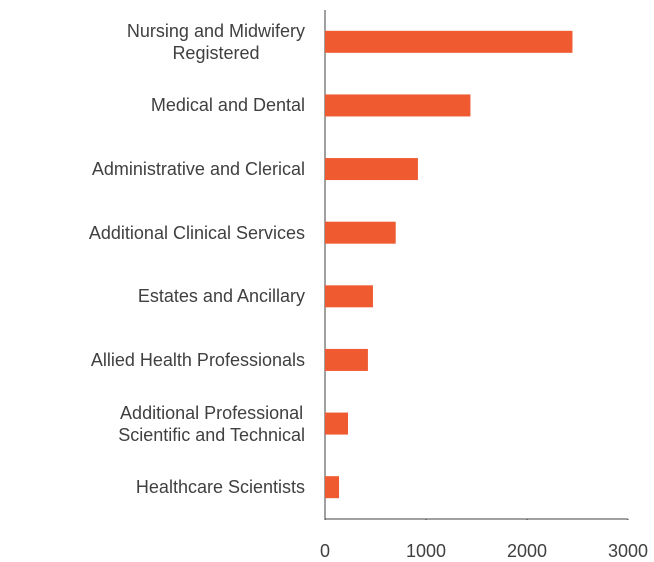  Describe the element at coordinates (197, 359) in the screenshot. I see `y-tick-label: Allied Health Professionals` at that location.